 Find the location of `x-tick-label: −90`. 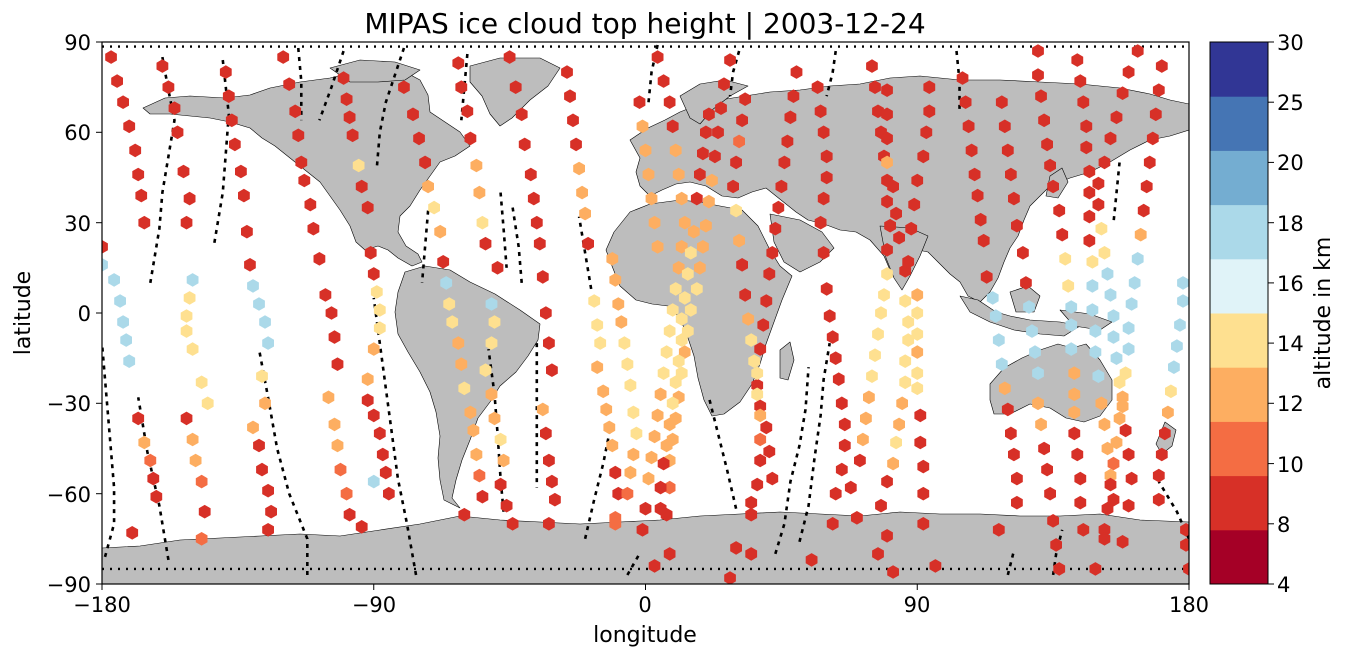

x-tick-label: −90 is located at coordinates (374, 605).